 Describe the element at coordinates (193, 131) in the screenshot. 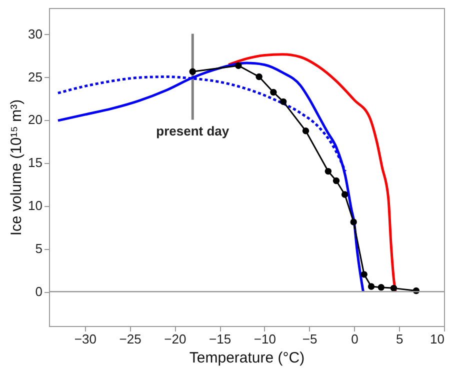

I see `series-label: present day` at that location.